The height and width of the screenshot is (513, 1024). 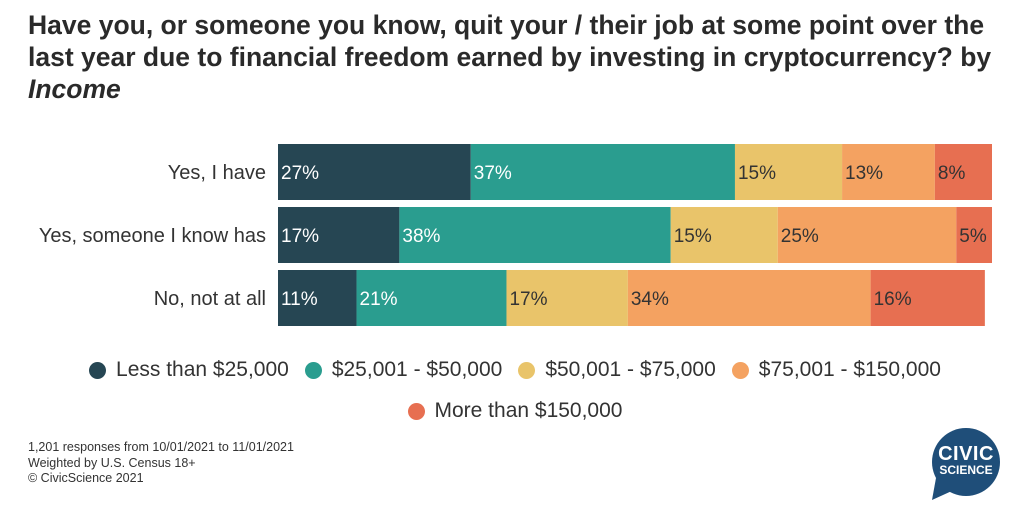 I want to click on legend-item: Less than $25,000, so click(x=189, y=370).